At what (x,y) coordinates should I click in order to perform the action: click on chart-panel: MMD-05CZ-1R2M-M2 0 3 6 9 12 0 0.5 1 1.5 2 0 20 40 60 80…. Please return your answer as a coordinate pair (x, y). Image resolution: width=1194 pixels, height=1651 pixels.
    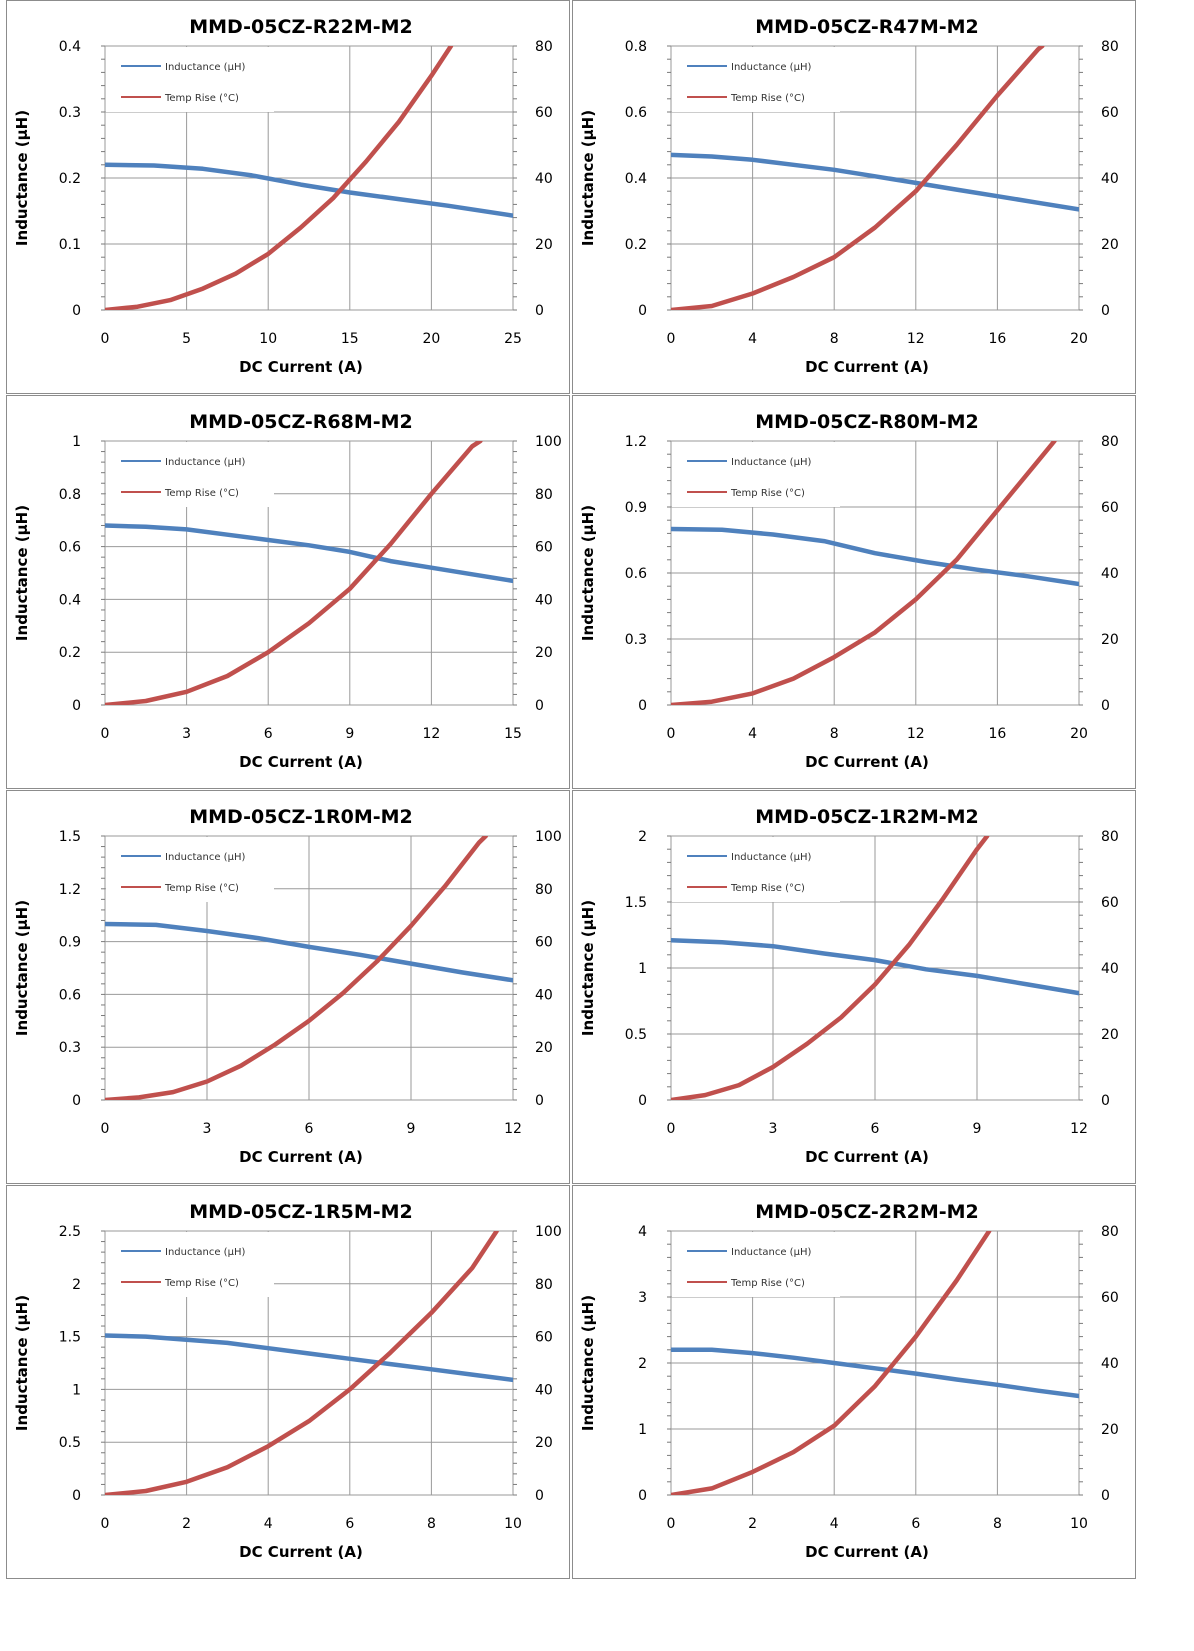
    Looking at the image, I should click on (854, 987).